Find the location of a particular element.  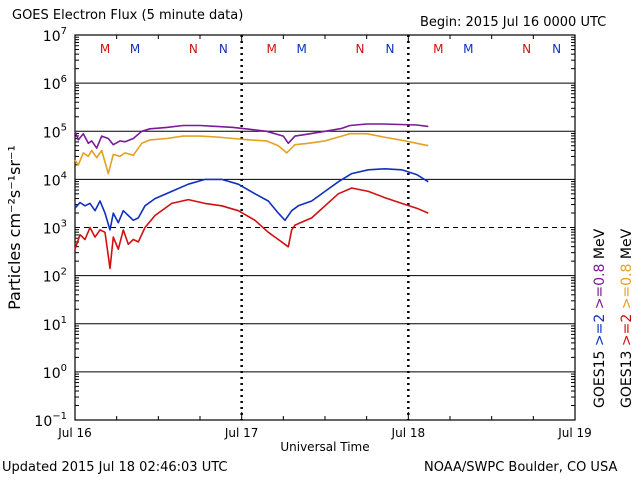

y-tick-label: 10³ is located at coordinates (55, 228).